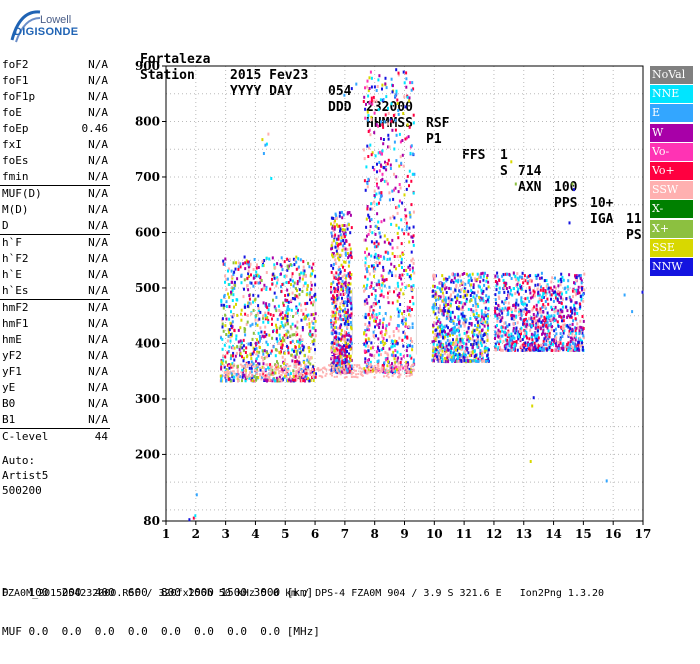 This screenshot has width=700, height=664. What do you see at coordinates (55, 340) in the screenshot?
I see `param-row: hmE N/A` at bounding box center [55, 340].